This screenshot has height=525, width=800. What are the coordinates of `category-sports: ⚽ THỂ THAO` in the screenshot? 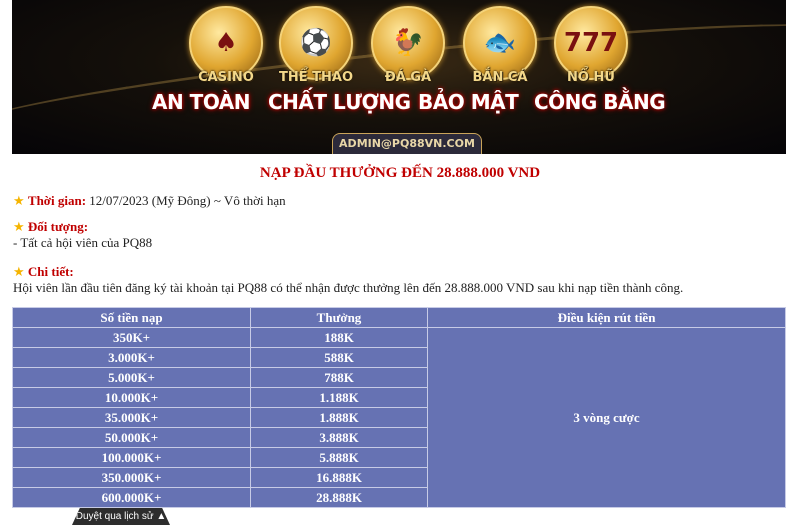 It's located at (316, 45).